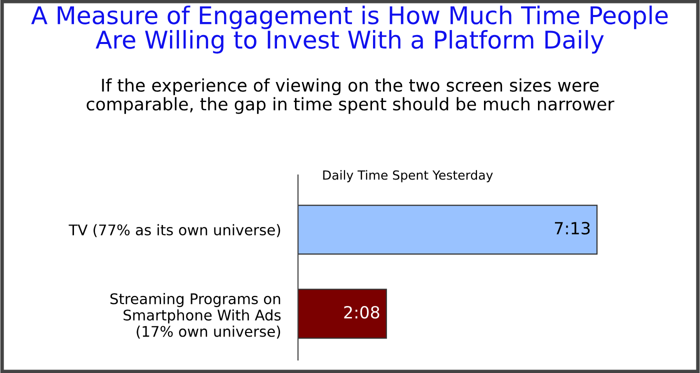 The width and height of the screenshot is (700, 373). I want to click on y-tick-label: Streaming Programs on Smartphone With Ads (17% own universe), so click(195, 315).